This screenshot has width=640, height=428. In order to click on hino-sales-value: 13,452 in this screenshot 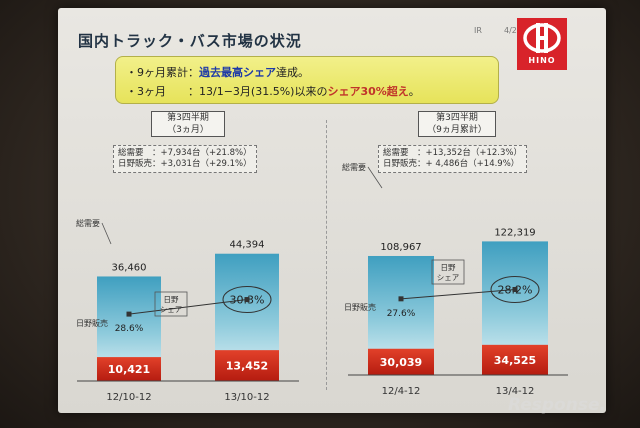, I will do `click(247, 366)`.